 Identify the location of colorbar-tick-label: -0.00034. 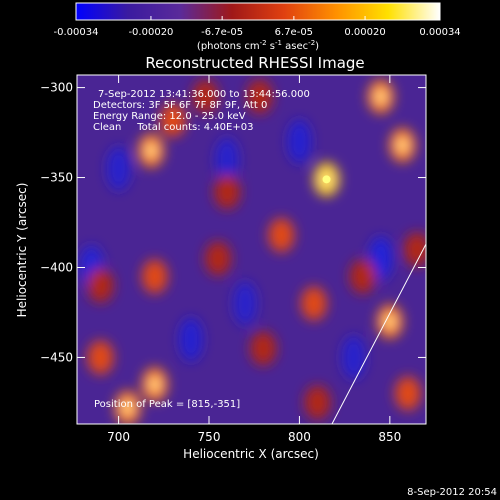
(76, 32).